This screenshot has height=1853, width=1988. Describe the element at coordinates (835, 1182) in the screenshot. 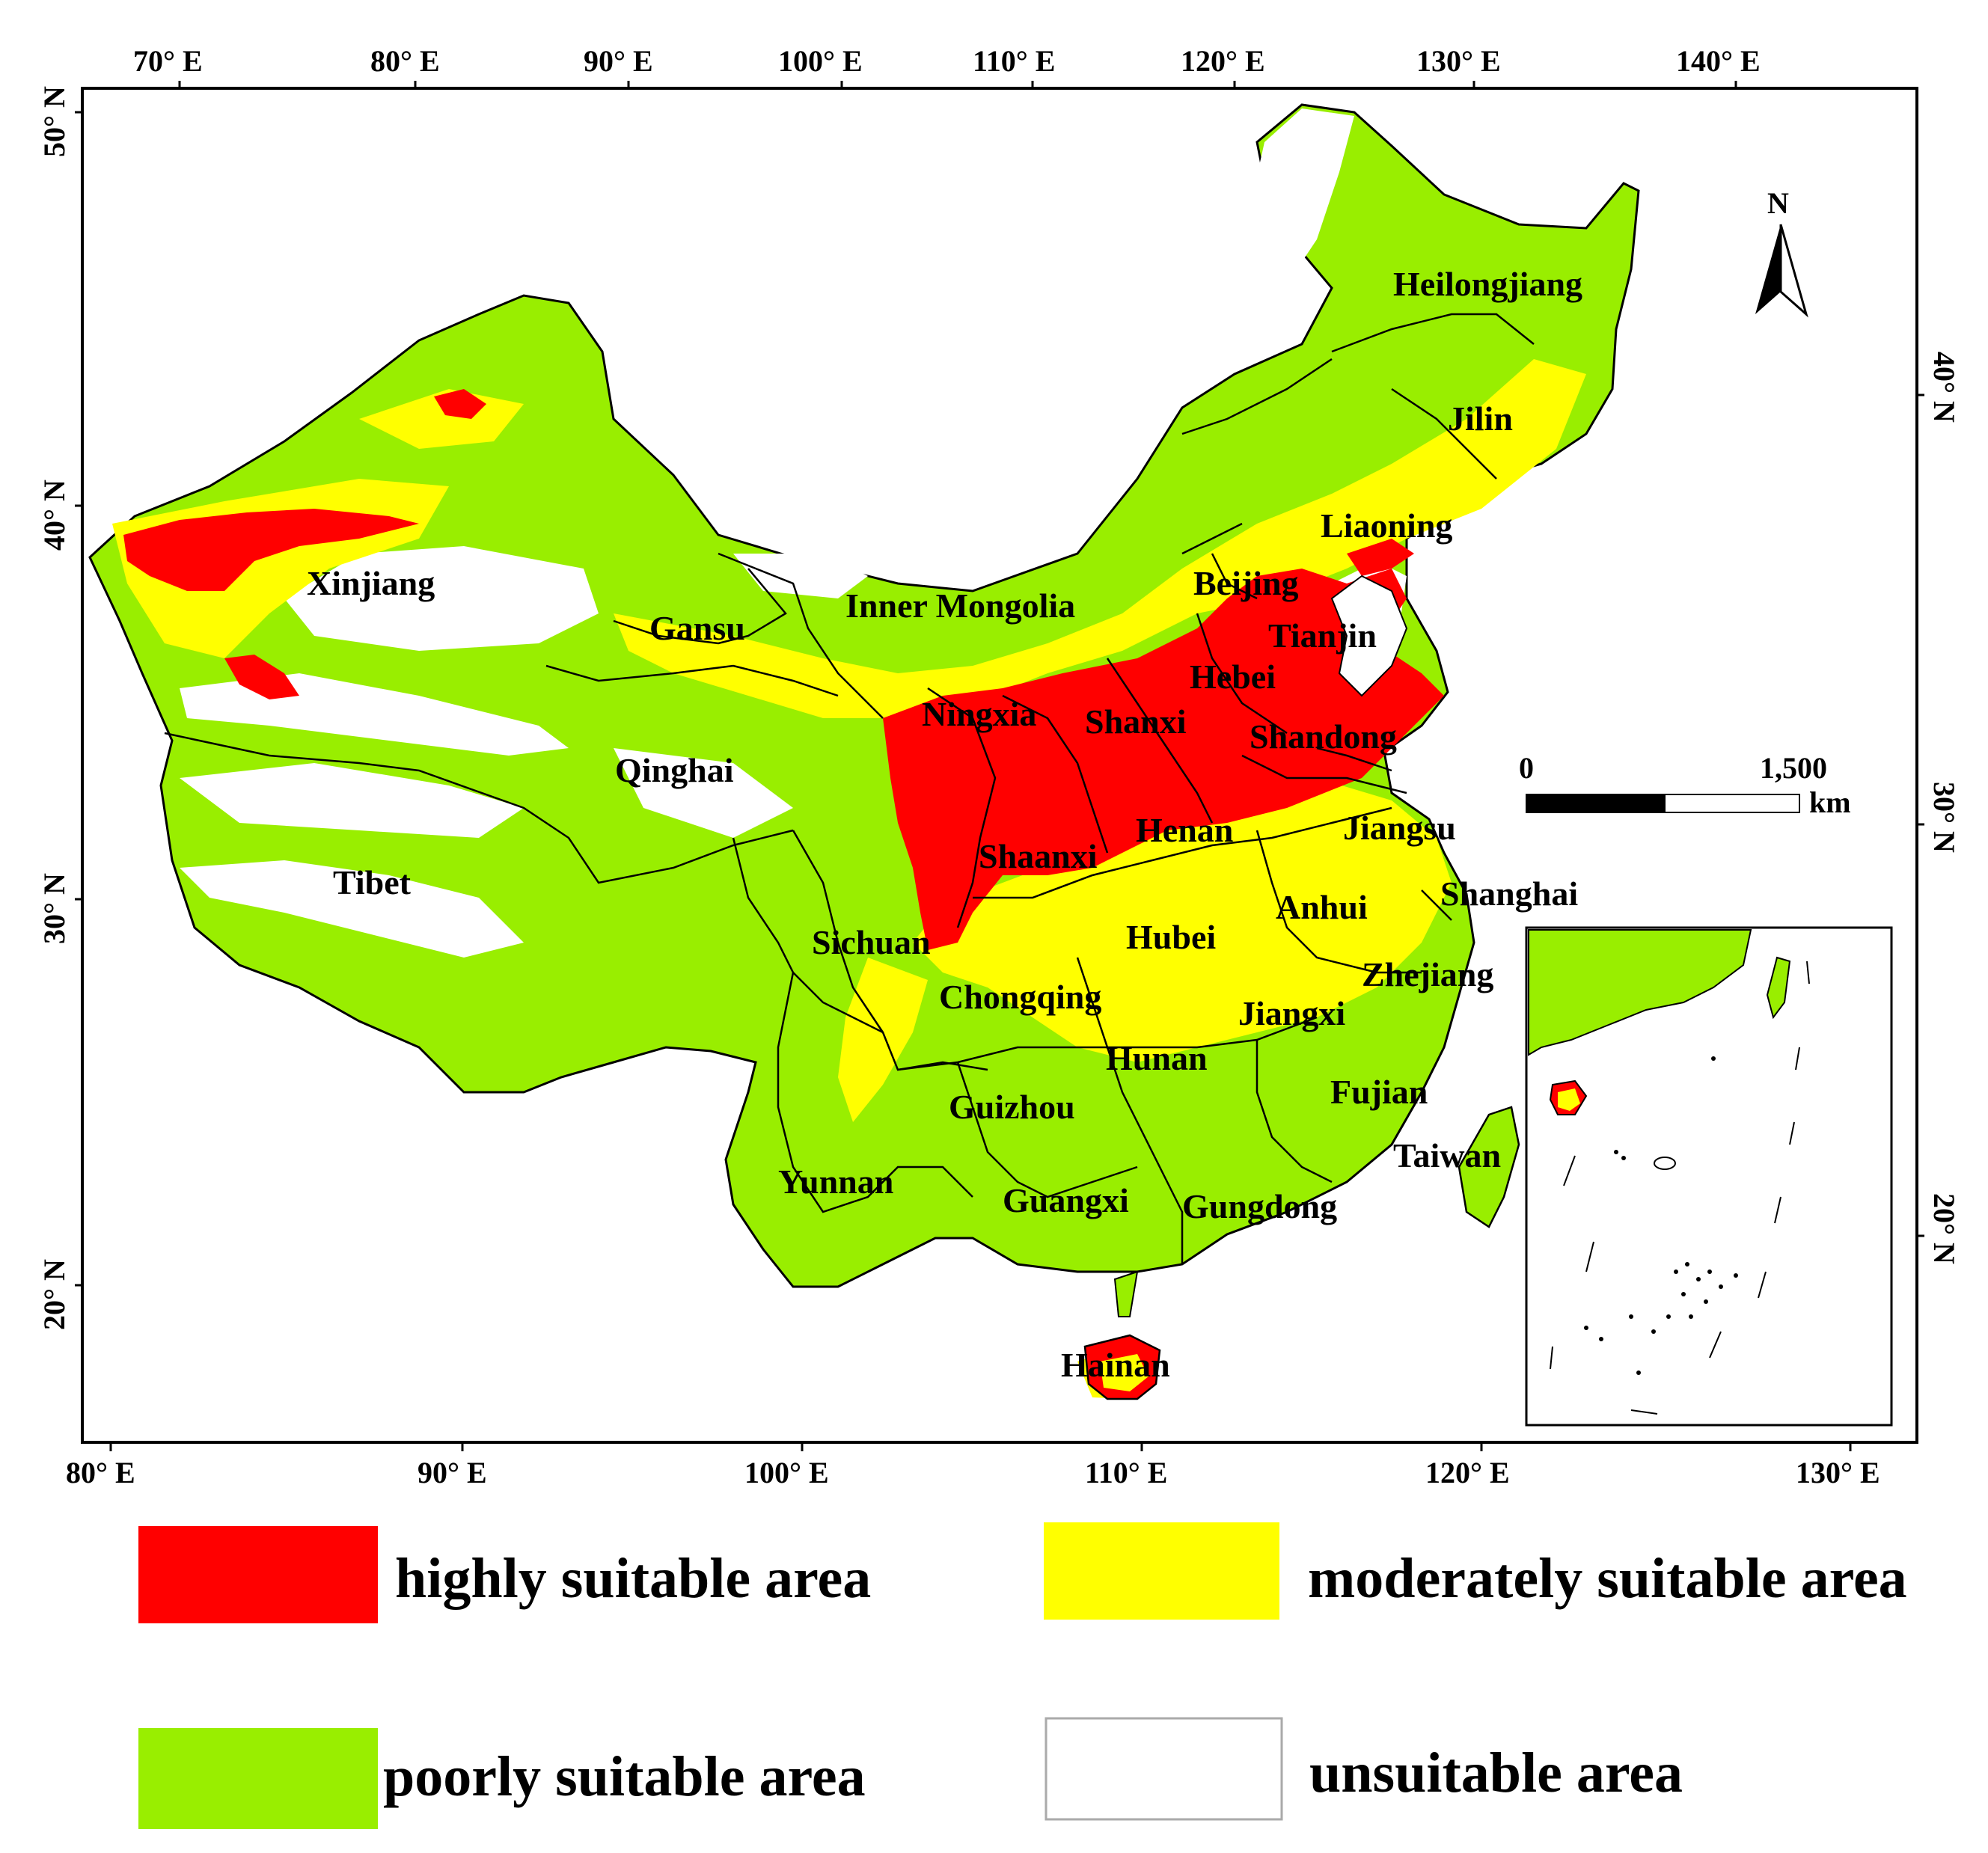

I see `label-yunnan: Yunnan` at that location.